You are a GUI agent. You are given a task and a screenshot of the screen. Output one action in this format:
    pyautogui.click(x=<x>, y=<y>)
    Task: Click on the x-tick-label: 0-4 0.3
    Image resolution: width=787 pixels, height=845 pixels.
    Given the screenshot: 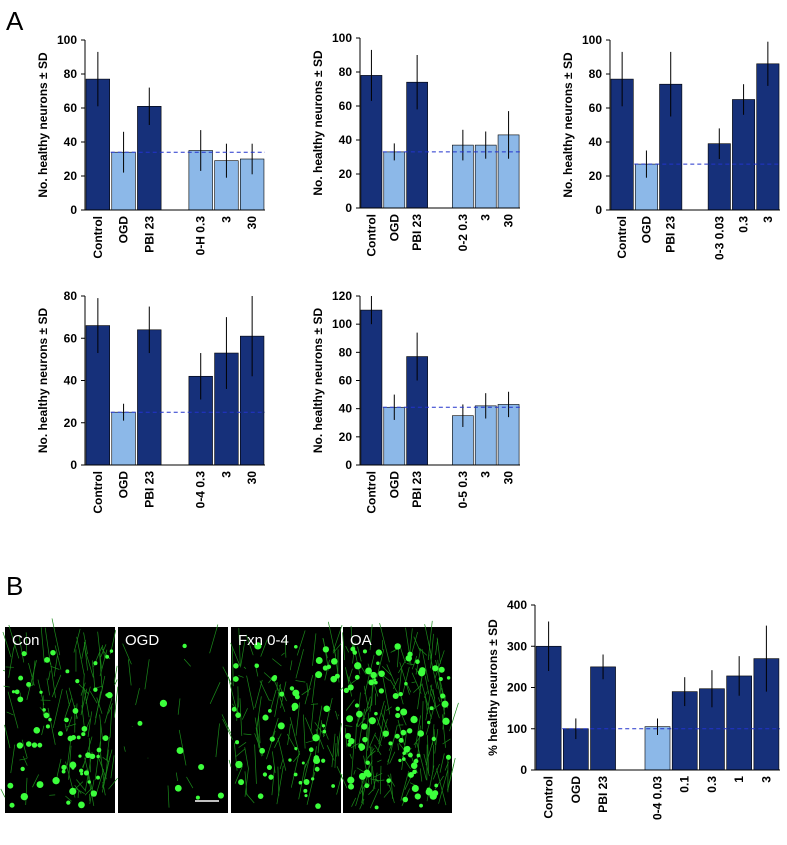 What is the action you would take?
    pyautogui.click(x=201, y=490)
    